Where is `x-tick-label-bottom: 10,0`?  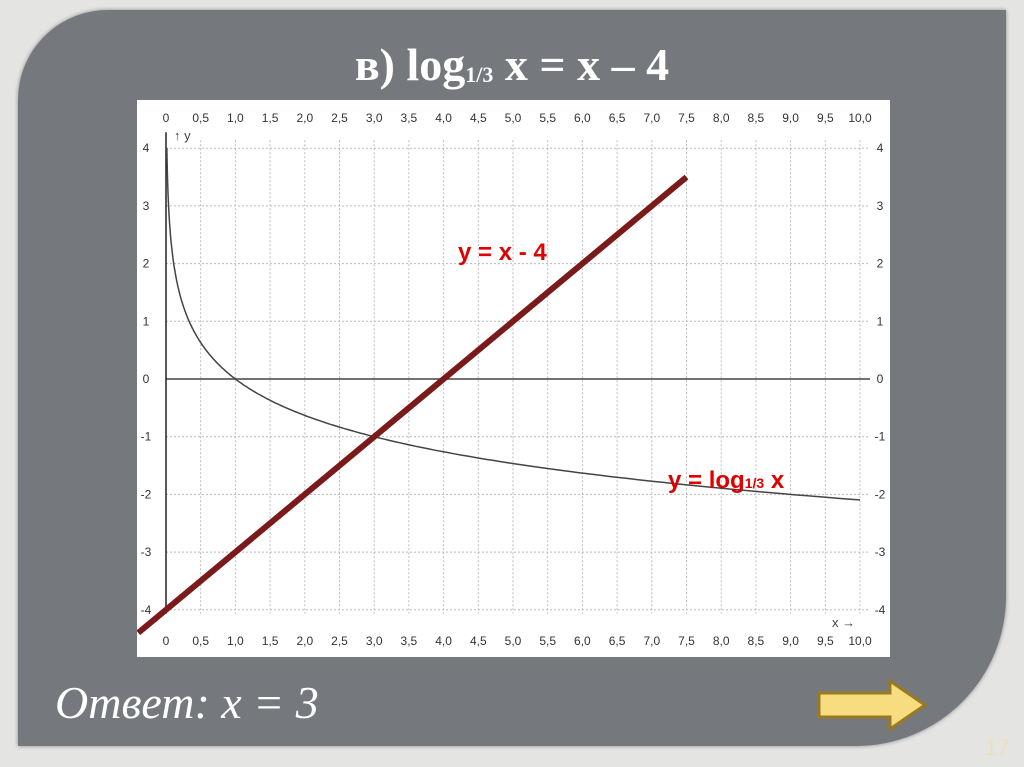
x-tick-label-bottom: 10,0 is located at coordinates (860, 641).